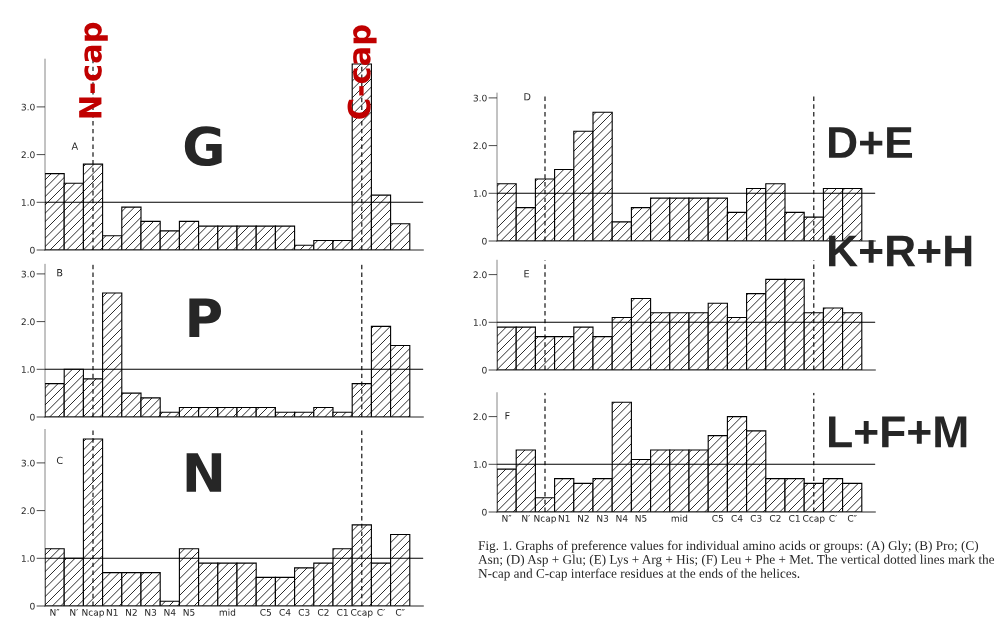 The width and height of the screenshot is (1005, 630). What do you see at coordinates (362, 72) in the screenshot?
I see `ref-line-label: C-cap` at bounding box center [362, 72].